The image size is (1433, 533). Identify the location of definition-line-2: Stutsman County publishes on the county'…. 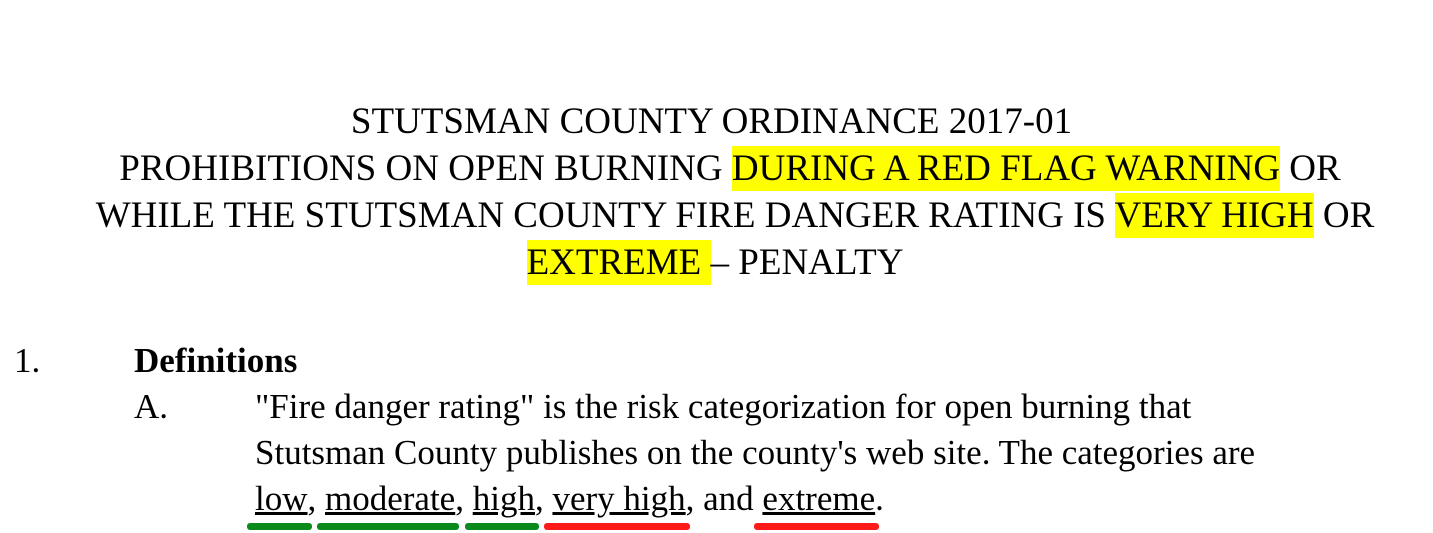
(755, 452).